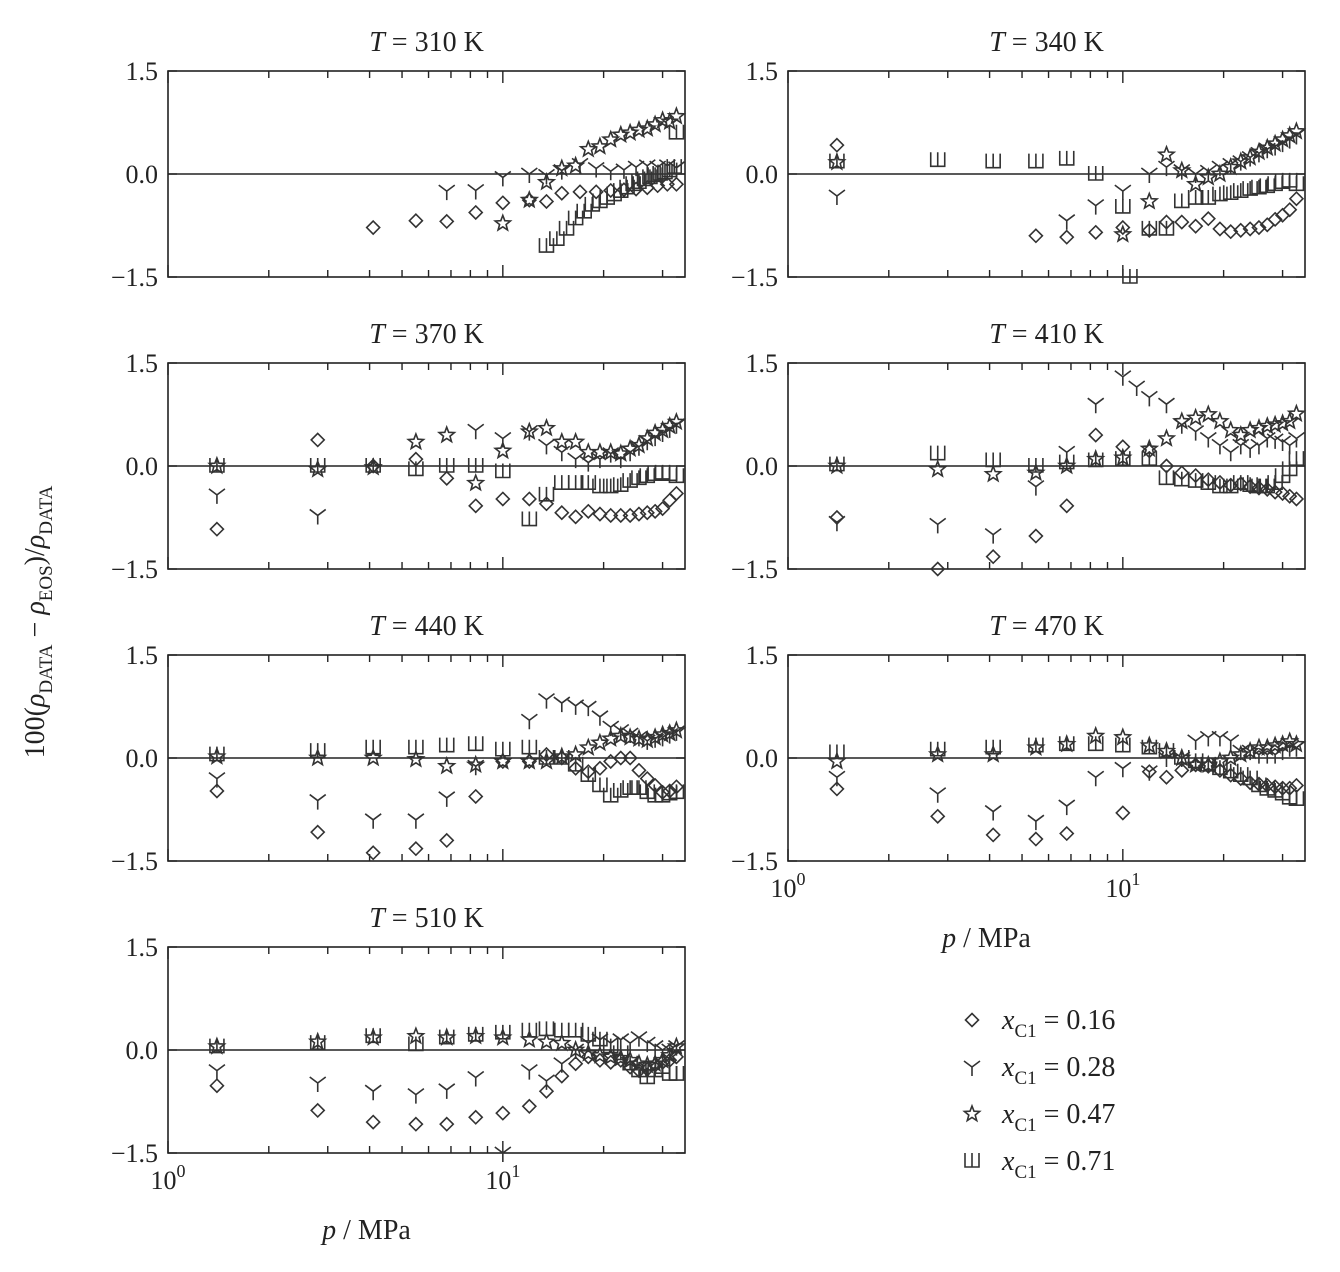 The image size is (1340, 1272). I want to click on panel-T410: T = 410 K 1.5 0.0 −1.5, so click(1019, 451).